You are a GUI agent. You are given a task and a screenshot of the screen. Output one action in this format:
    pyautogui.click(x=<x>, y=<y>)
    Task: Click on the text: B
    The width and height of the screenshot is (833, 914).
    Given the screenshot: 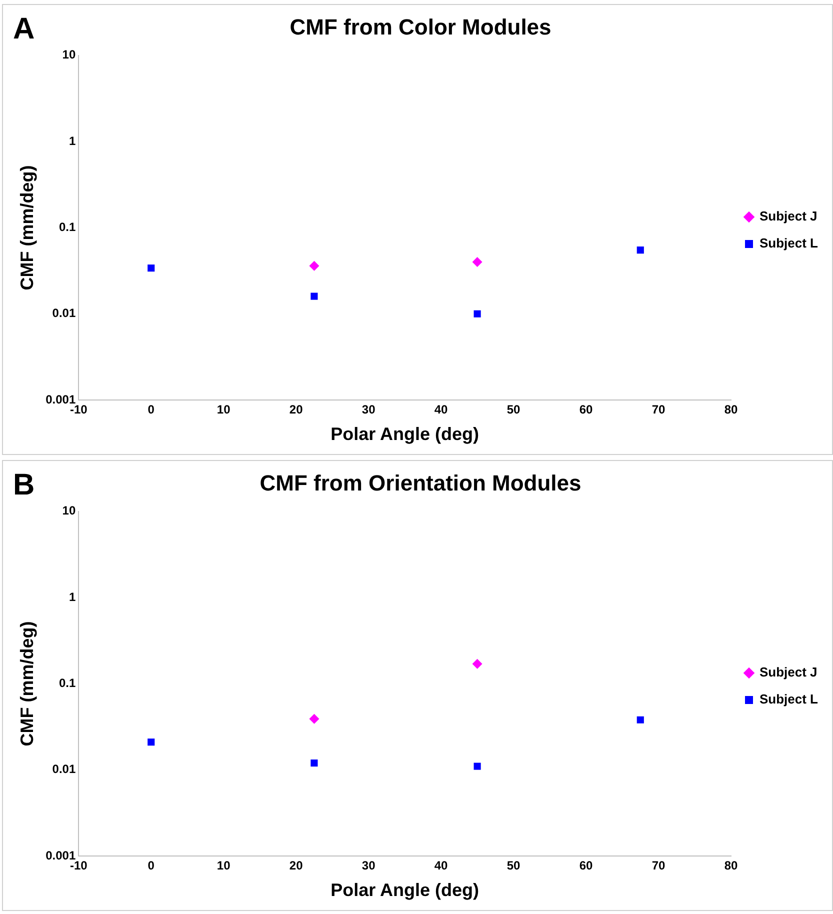 What is the action you would take?
    pyautogui.click(x=24, y=485)
    